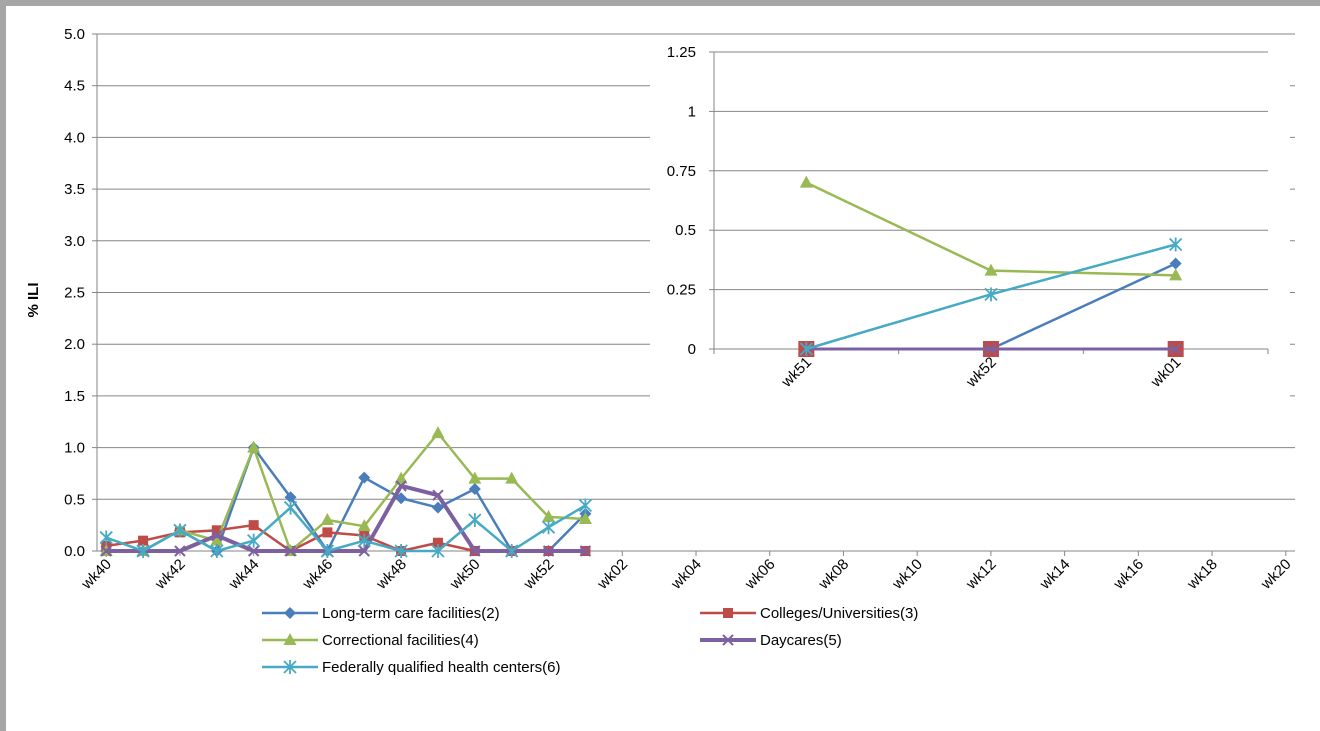 Image resolution: width=1320 pixels, height=731 pixels. Describe the element at coordinates (370, 640) in the screenshot. I see `legend-item-2: Correctional facilities(4)` at that location.